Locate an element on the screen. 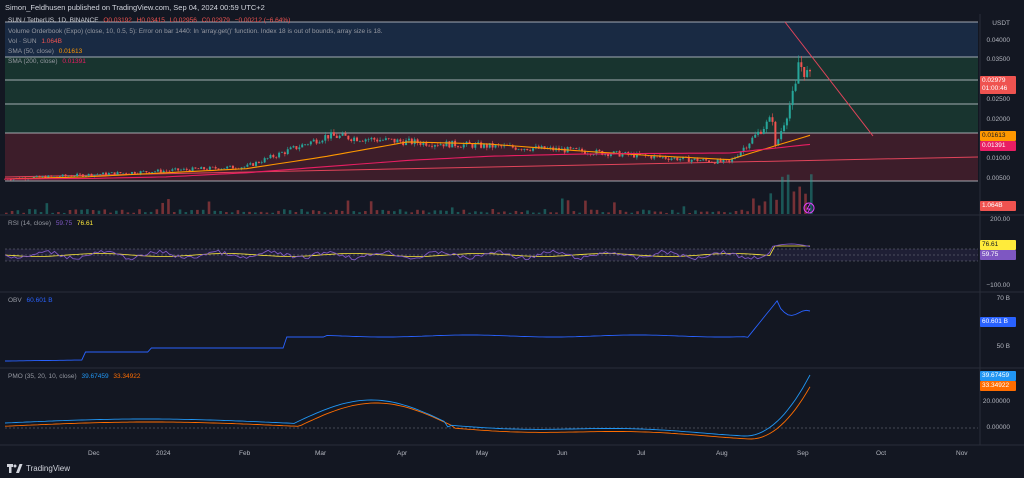 The image size is (1024, 478). last-price-tag: 0.02979 01:00:46 is located at coordinates (998, 85).